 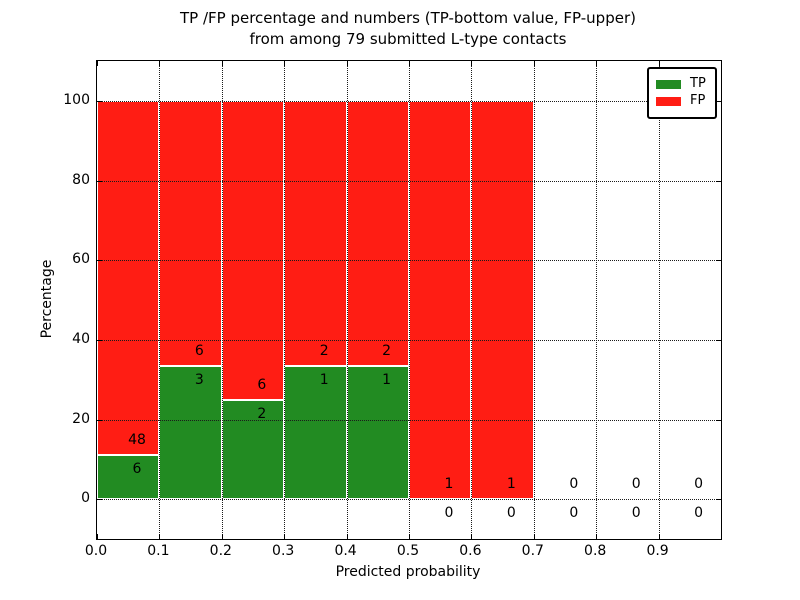 I want to click on y-tick-label: 80, so click(x=81, y=179).